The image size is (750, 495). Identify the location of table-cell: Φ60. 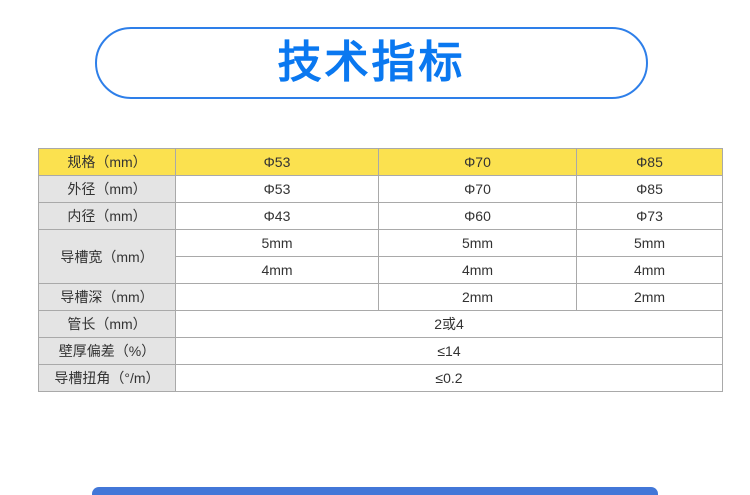
(477, 216).